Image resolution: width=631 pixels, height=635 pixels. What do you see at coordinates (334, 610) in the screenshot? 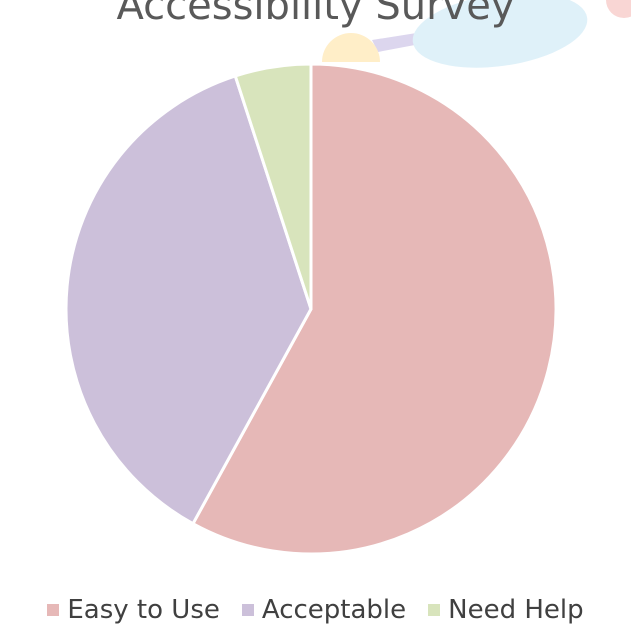
I see `legend-label: Acceptable` at bounding box center [334, 610].